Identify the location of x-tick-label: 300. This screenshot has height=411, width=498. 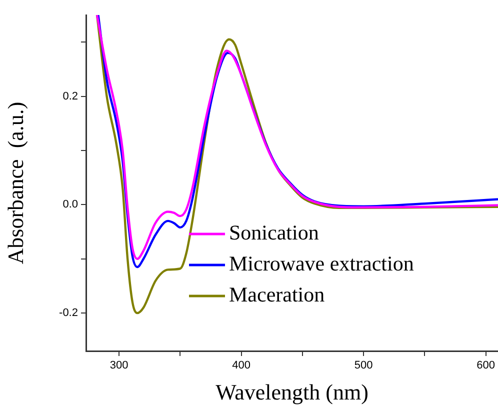
(119, 366).